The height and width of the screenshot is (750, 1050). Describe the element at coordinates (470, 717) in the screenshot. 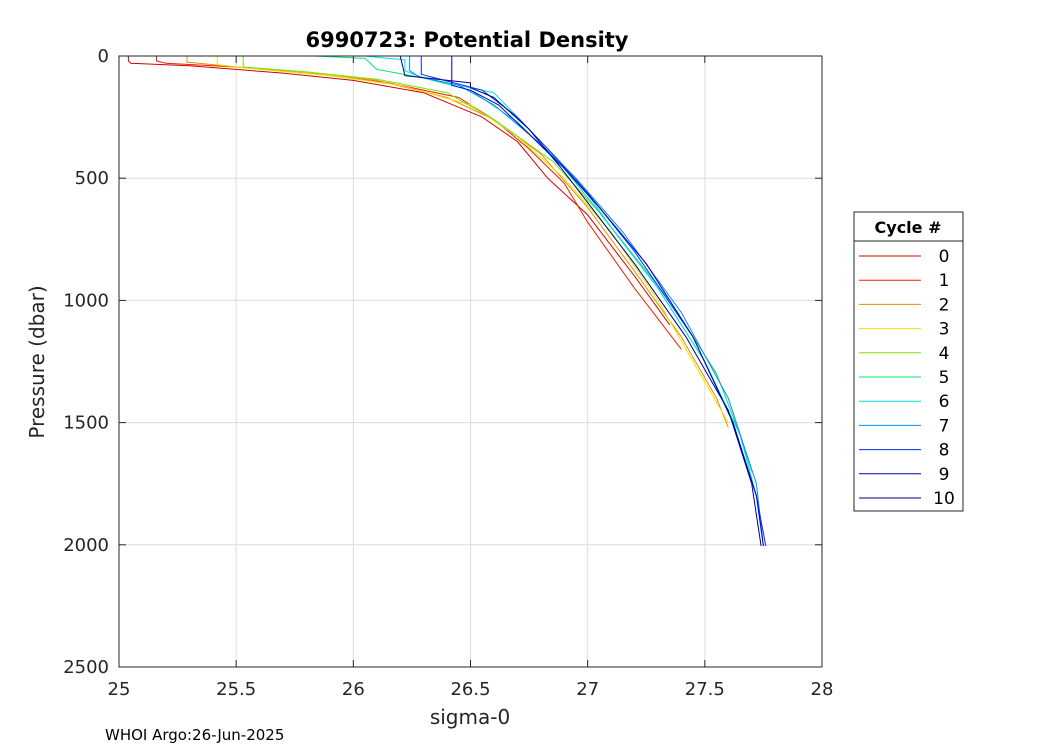

I see `x-axis-label: sigma-0` at that location.